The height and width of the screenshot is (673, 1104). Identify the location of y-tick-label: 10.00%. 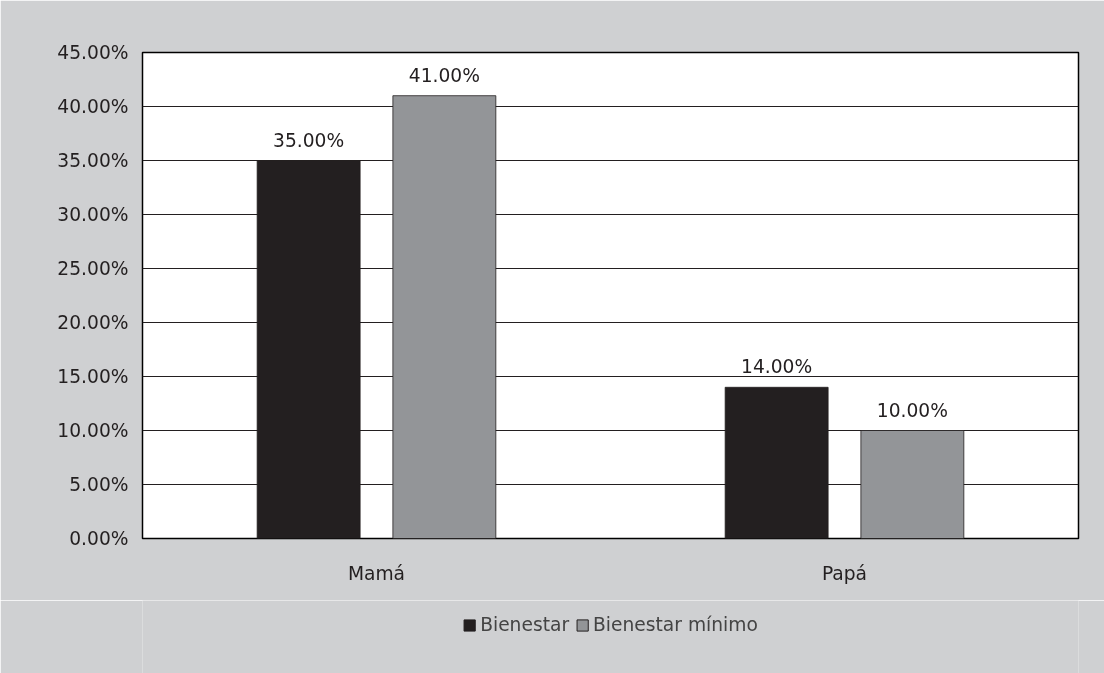
(93, 430).